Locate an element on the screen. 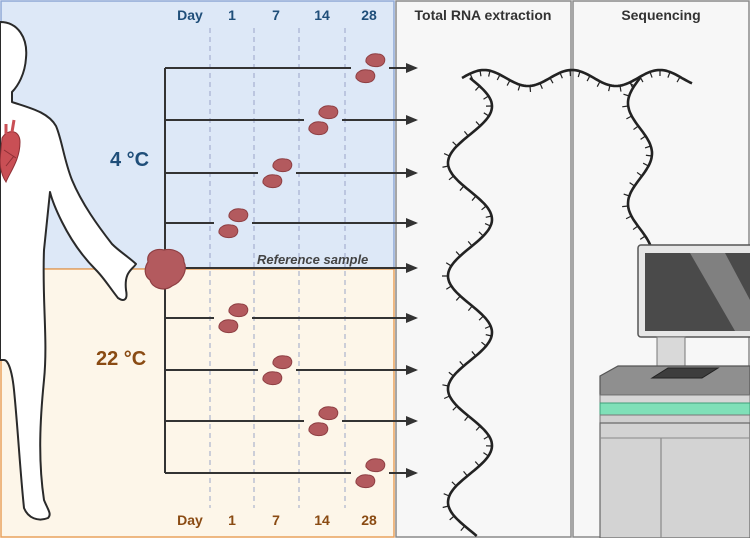 This screenshot has height=538, width=750. day-label-top: Day is located at coordinates (190, 15).